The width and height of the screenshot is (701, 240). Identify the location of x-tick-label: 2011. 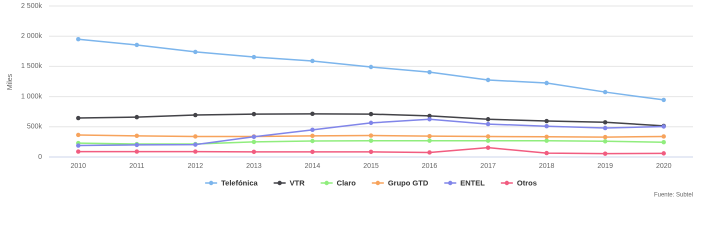
(136, 166).